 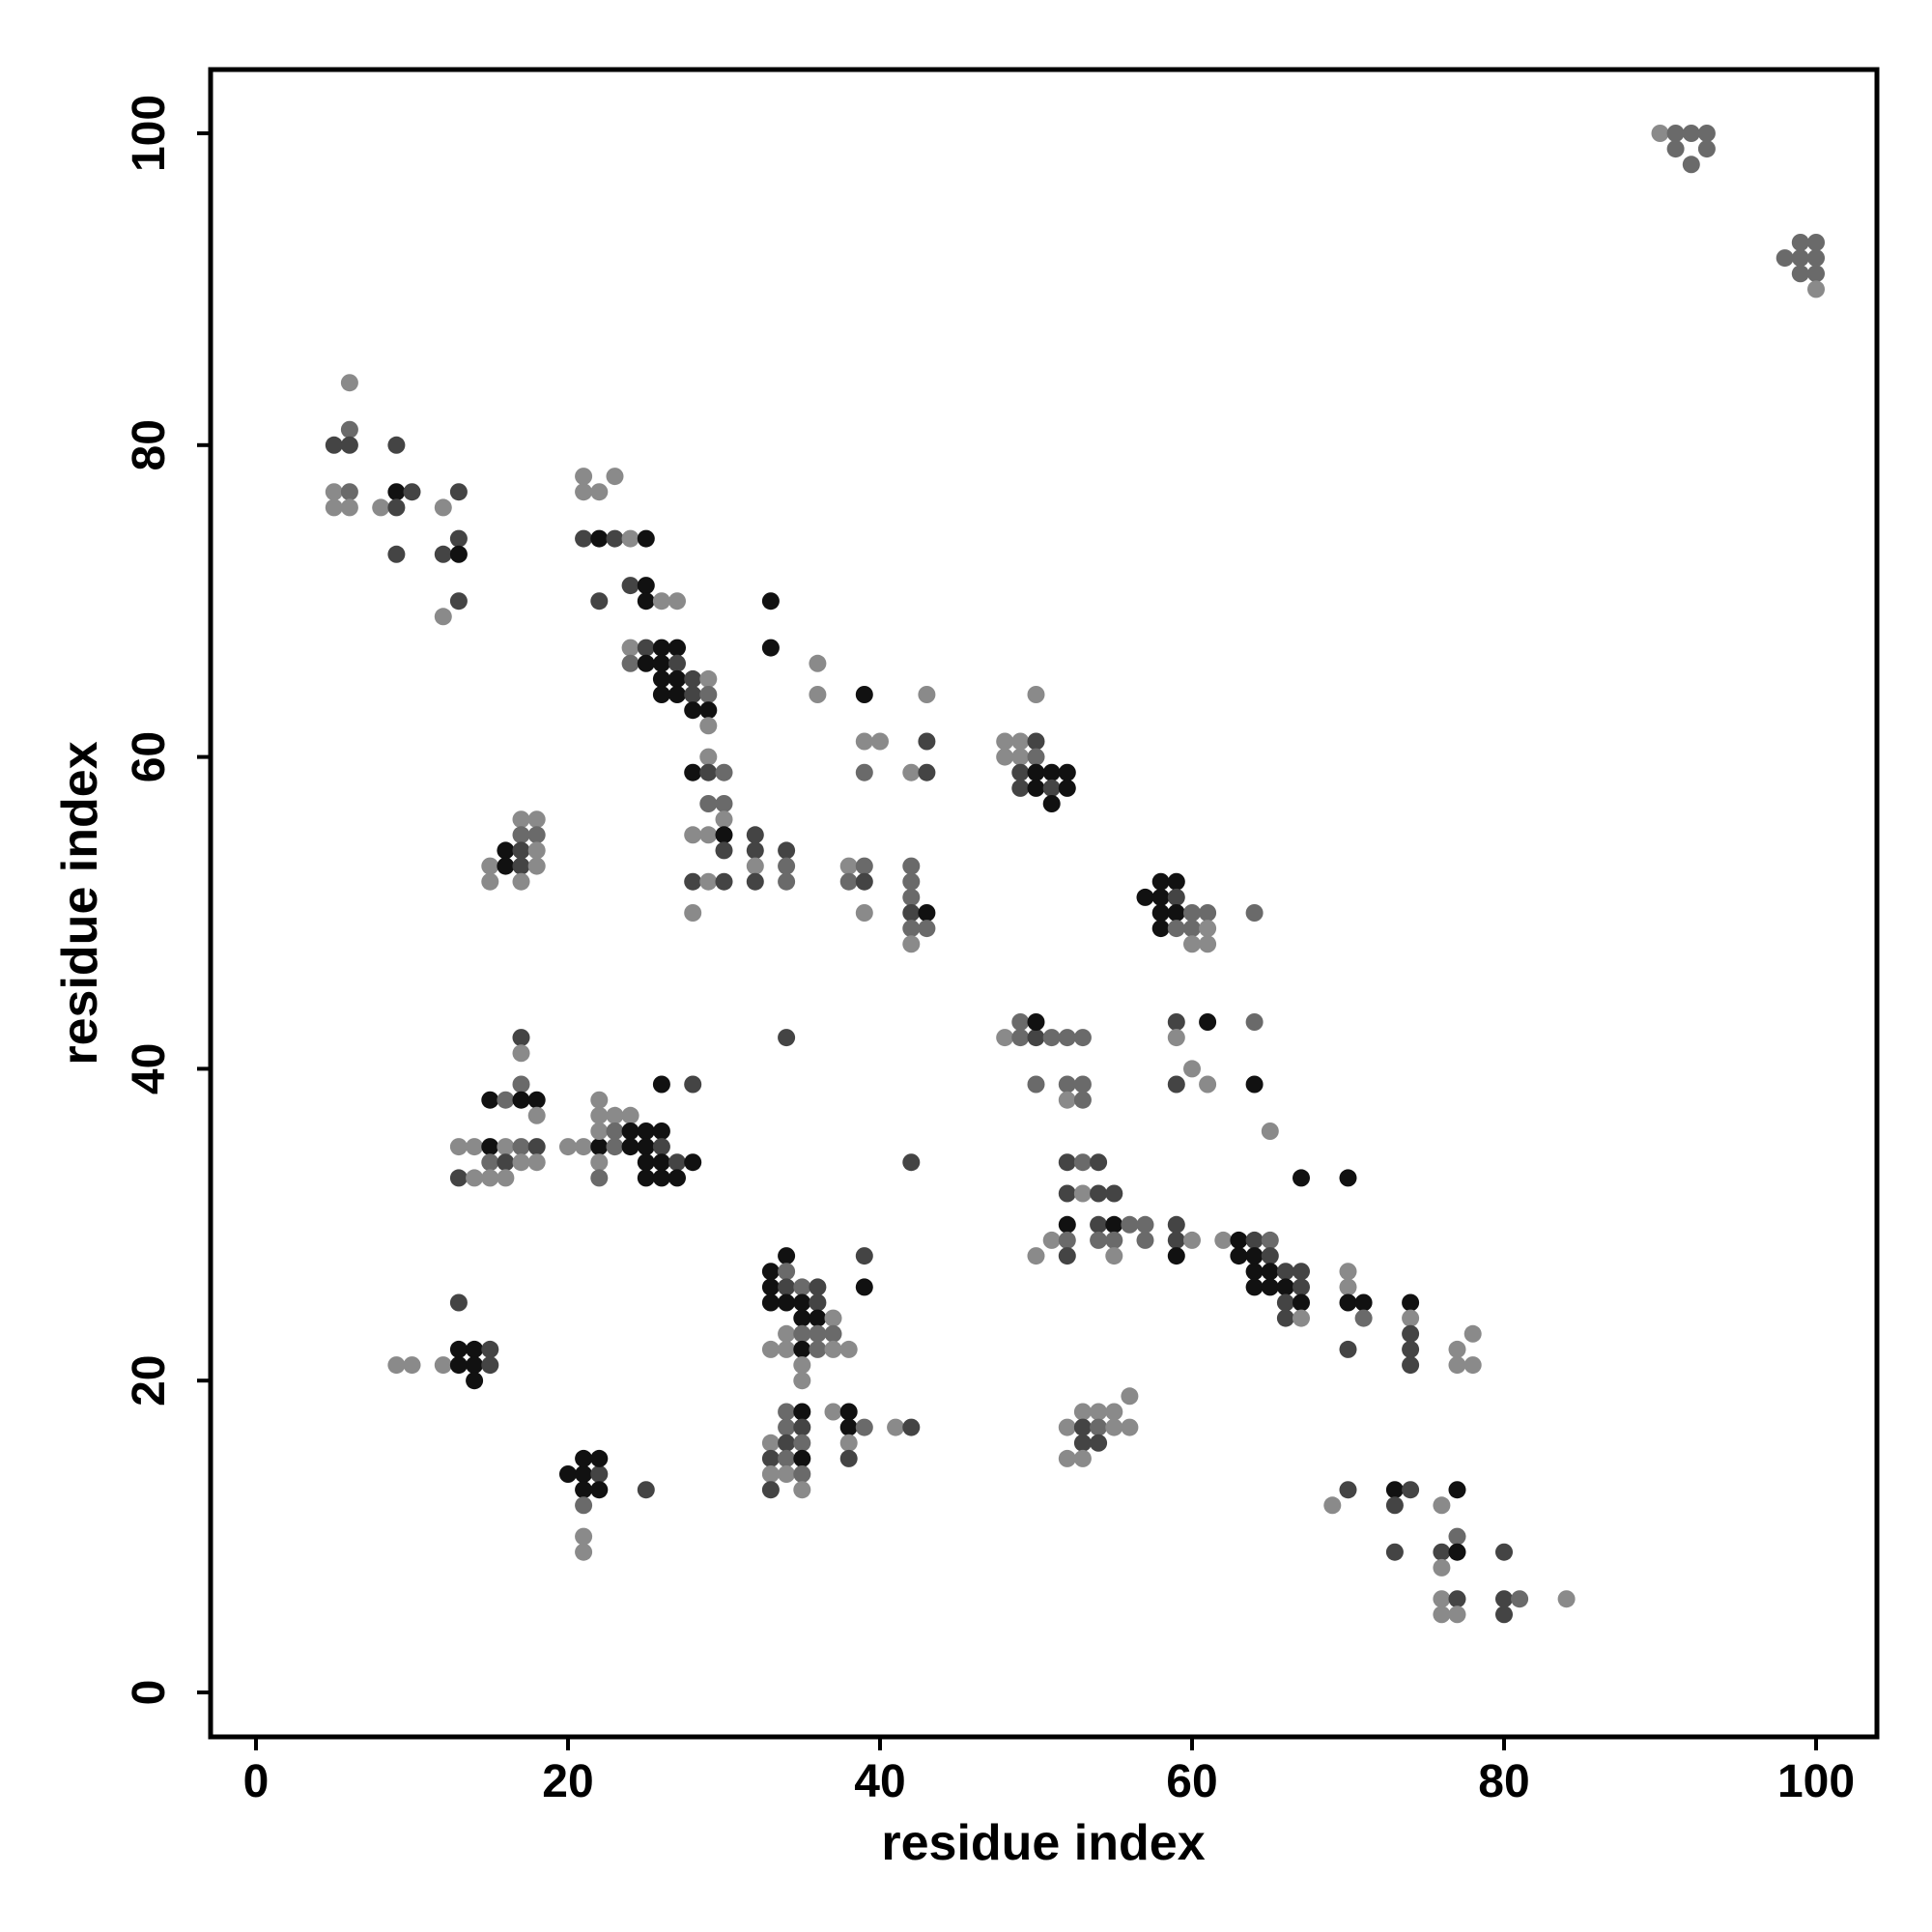 I want to click on x-tick-label: 80, so click(x=1503, y=1781).